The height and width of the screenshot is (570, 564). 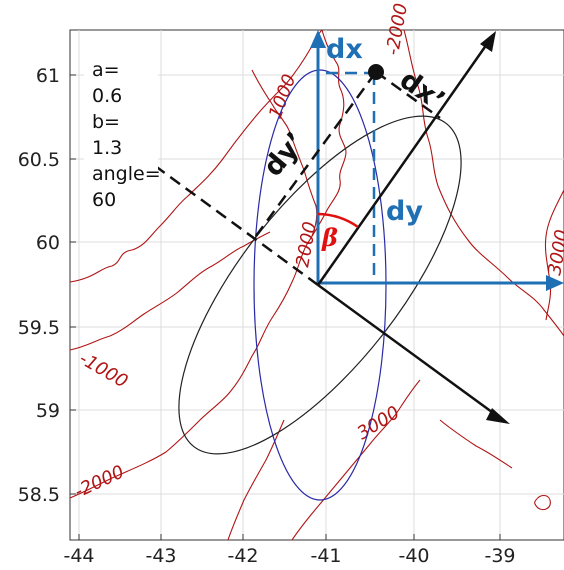 I want to click on east-axis-arrowhead, so click(x=555, y=283).